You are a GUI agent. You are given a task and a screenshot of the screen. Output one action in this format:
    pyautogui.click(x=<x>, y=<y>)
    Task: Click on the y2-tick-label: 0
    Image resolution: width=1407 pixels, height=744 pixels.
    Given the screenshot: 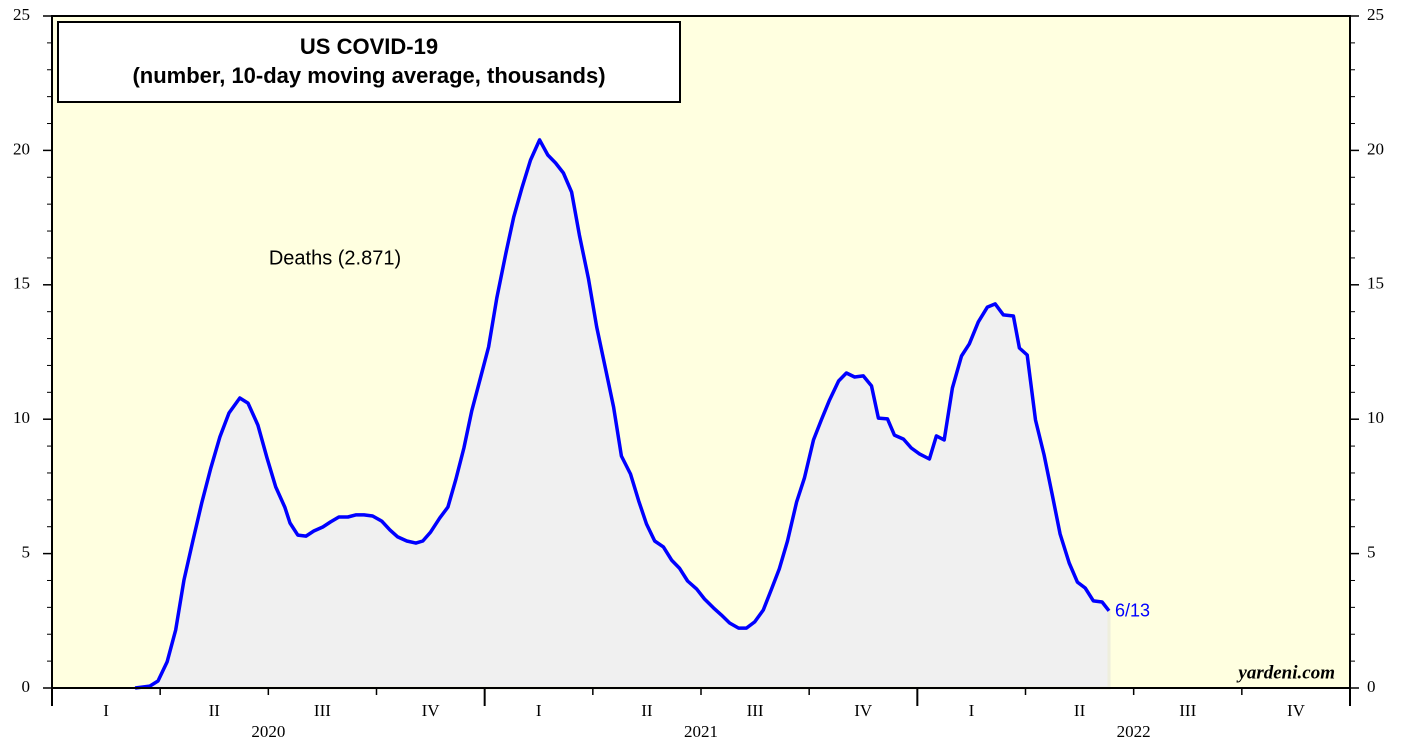 What is the action you would take?
    pyautogui.click(x=1371, y=686)
    